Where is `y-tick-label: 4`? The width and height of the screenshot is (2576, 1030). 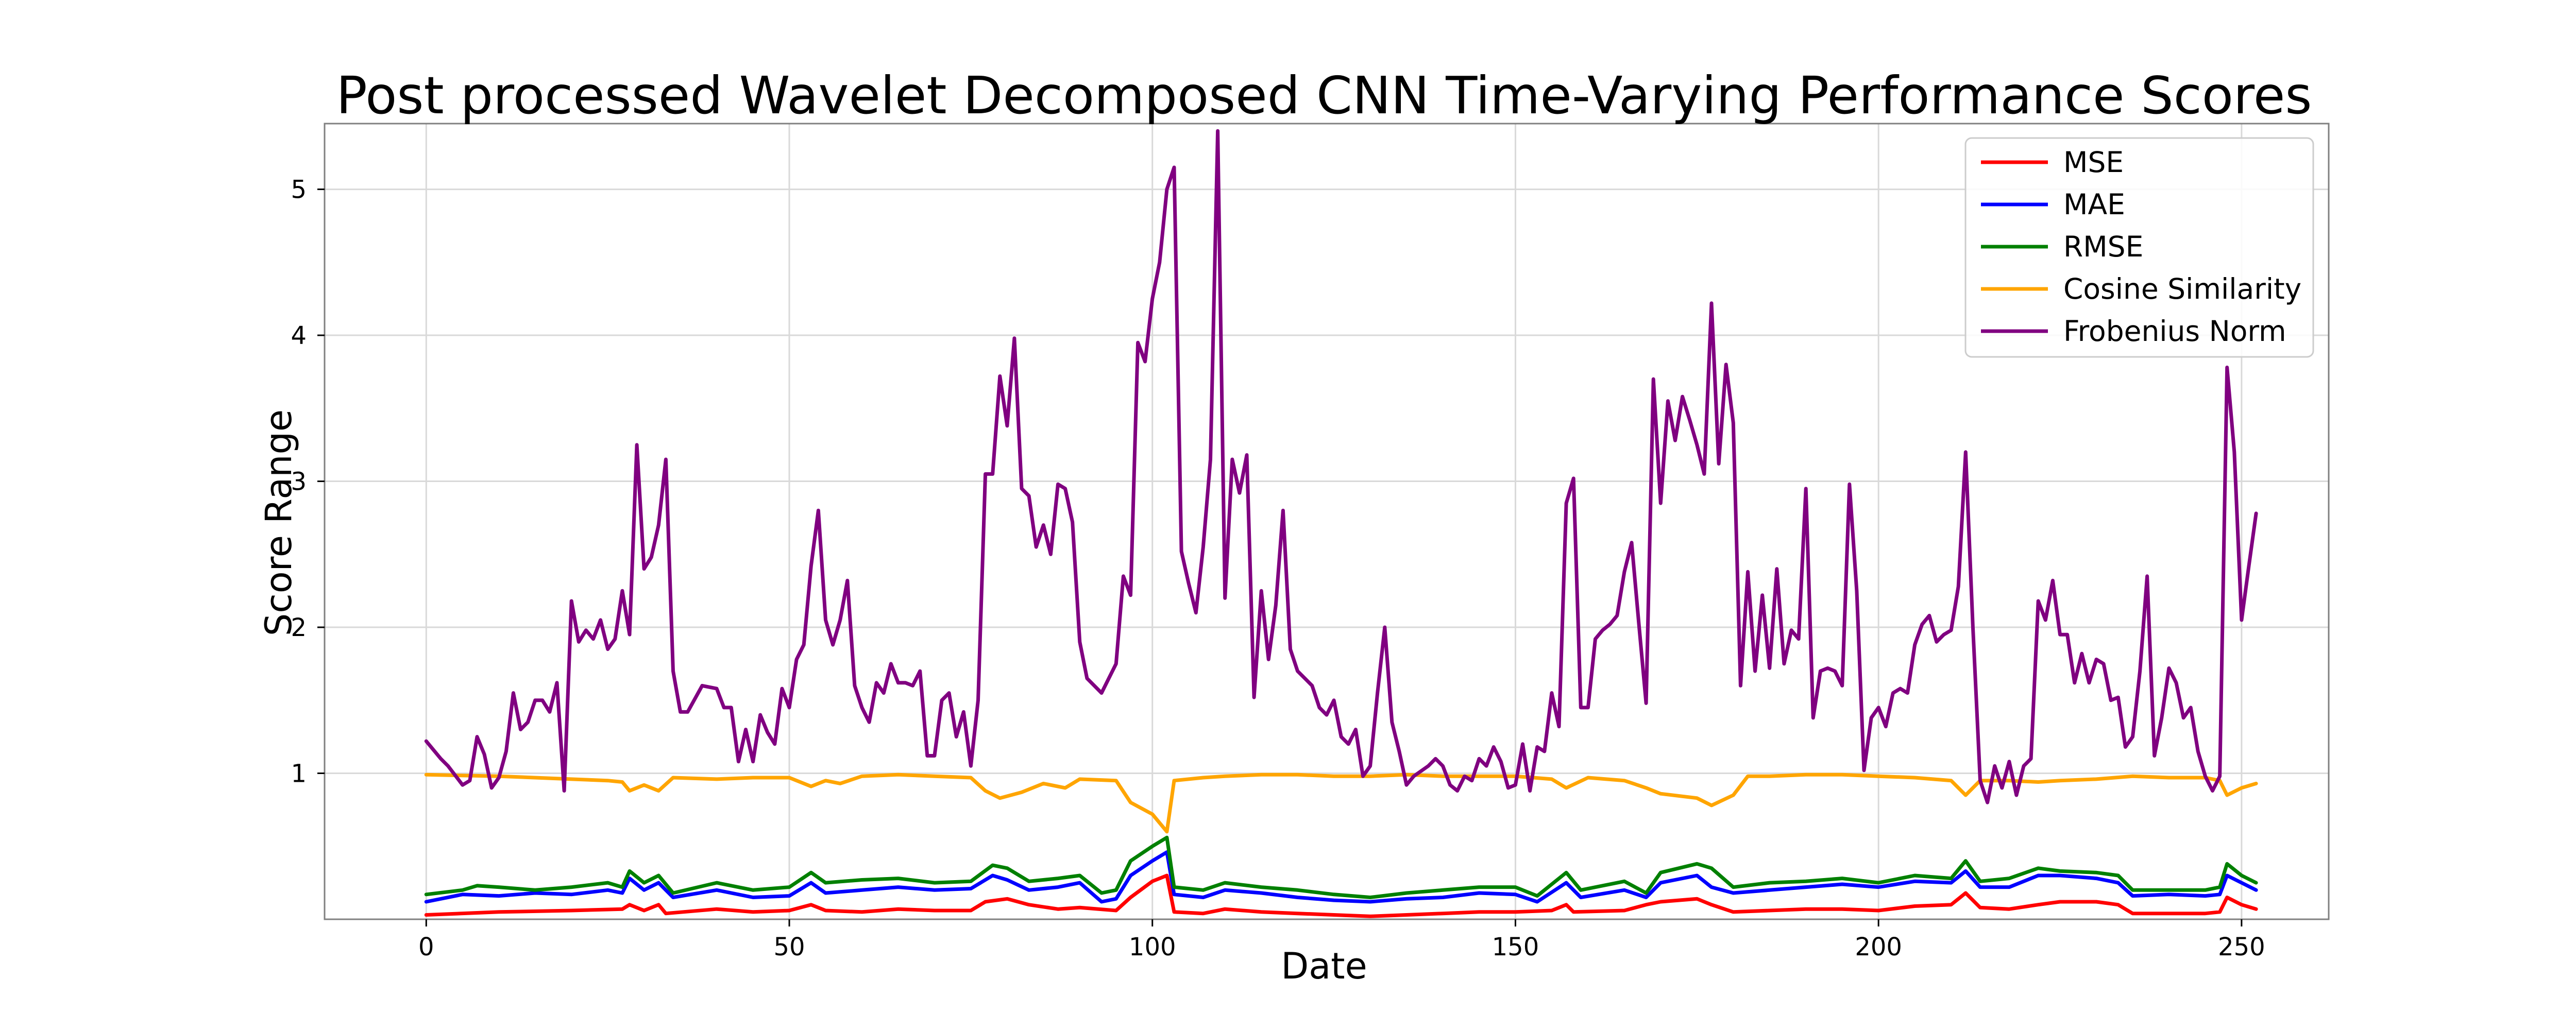
y-tick-label: 4 is located at coordinates (299, 335).